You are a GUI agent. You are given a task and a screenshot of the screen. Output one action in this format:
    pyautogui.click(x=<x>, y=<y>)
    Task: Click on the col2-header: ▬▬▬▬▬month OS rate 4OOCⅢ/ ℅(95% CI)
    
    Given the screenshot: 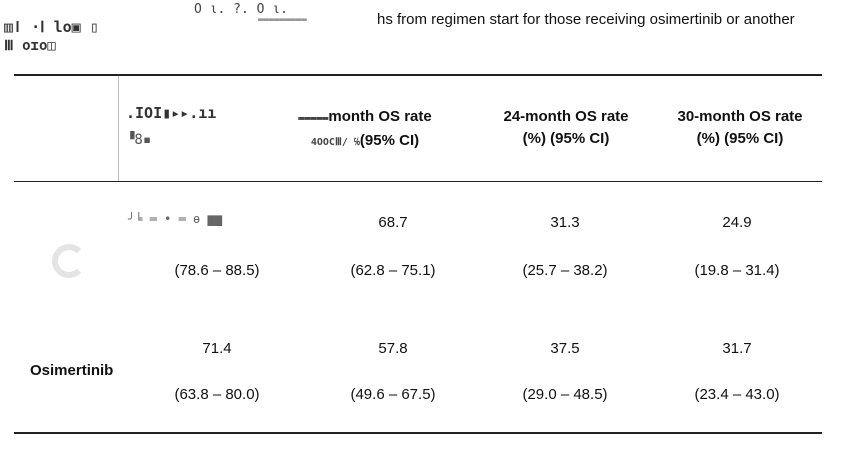 What is the action you would take?
    pyautogui.click(x=365, y=130)
    